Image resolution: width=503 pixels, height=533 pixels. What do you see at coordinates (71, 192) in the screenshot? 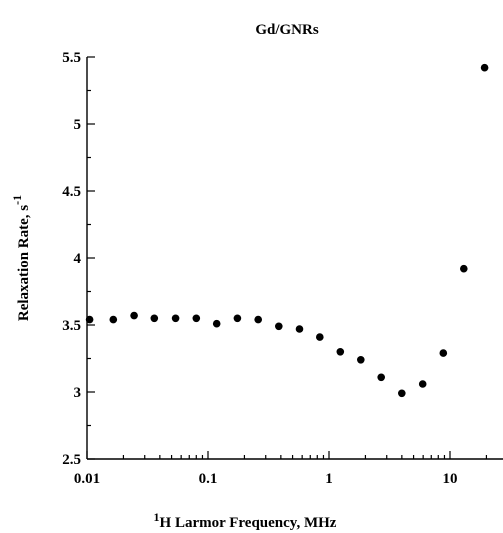
I see `y-tick-label: 4.5` at bounding box center [71, 192].